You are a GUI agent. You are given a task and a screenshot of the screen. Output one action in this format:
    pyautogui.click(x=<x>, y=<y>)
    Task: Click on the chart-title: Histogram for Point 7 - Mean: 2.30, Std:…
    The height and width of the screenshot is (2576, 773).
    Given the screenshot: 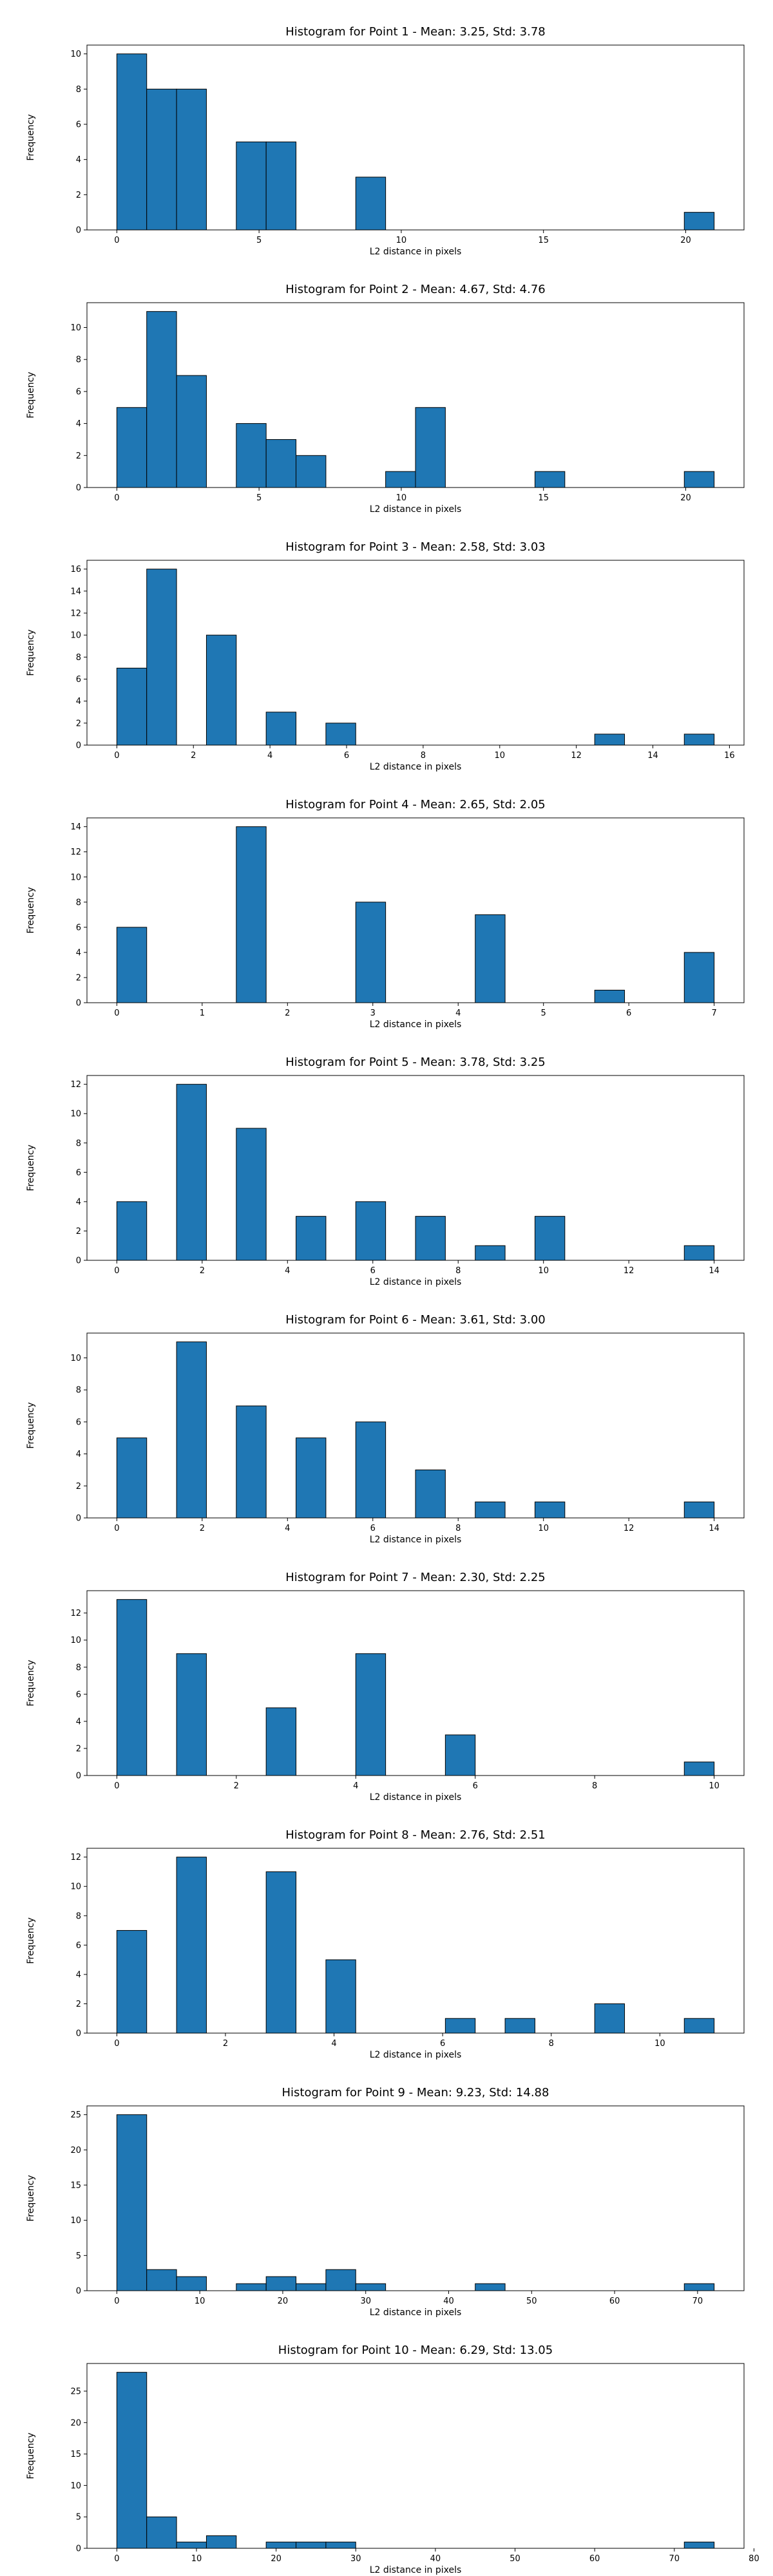 What is the action you would take?
    pyautogui.click(x=415, y=1578)
    